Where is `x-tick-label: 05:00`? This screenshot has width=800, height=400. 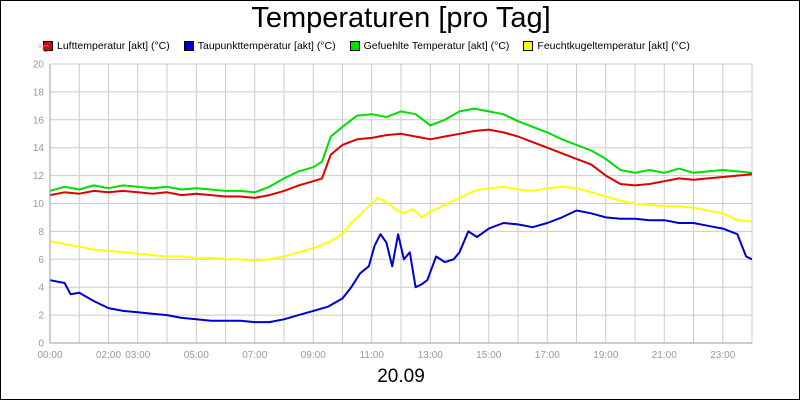 x-tick-label: 05:00 is located at coordinates (196, 355).